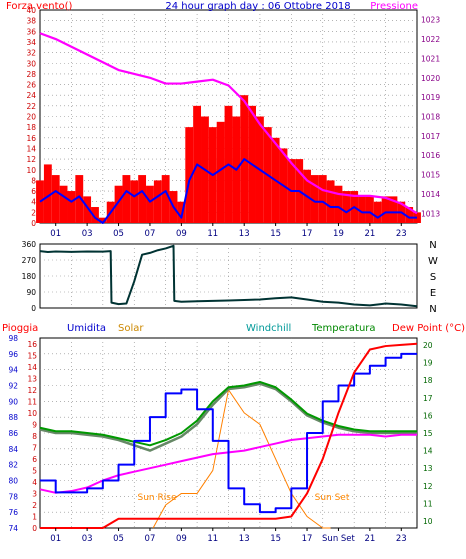  What do you see at coordinates (332, 498) in the screenshot?
I see `sun-set-label: Sun Set` at bounding box center [332, 498].